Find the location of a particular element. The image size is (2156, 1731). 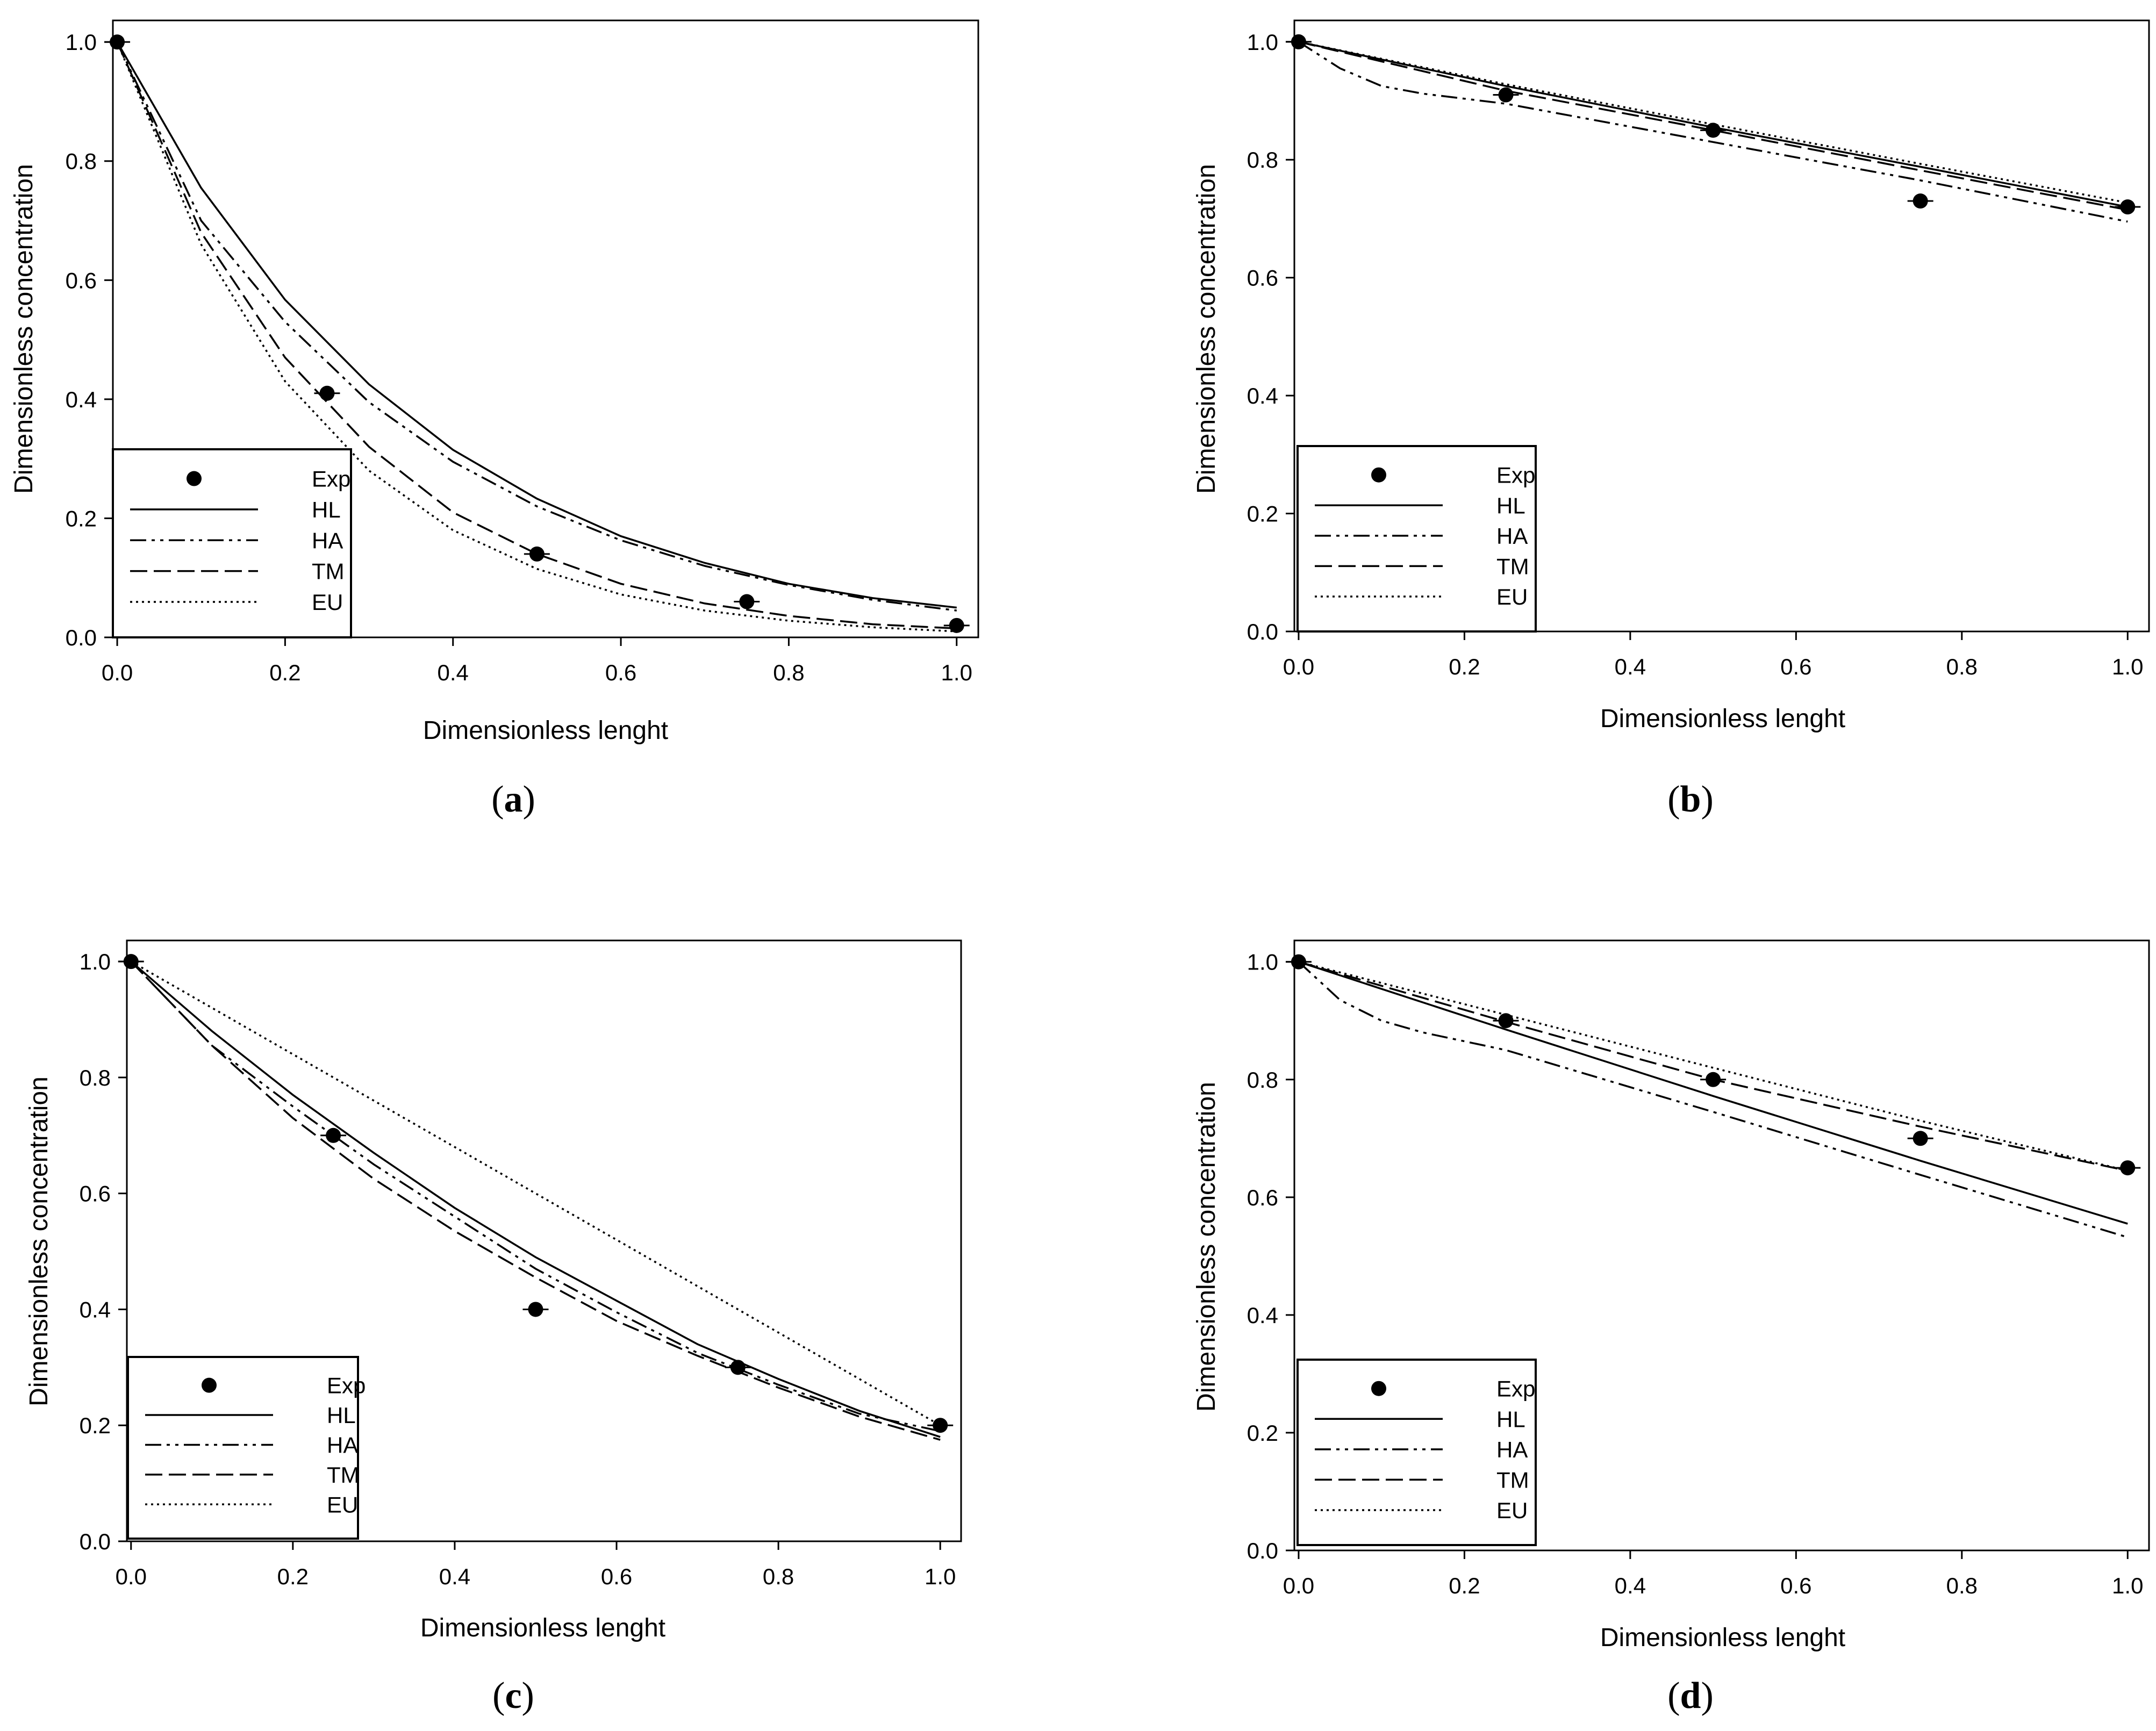

panel-b-y-tick-label: 1.0 is located at coordinates (1262, 42).